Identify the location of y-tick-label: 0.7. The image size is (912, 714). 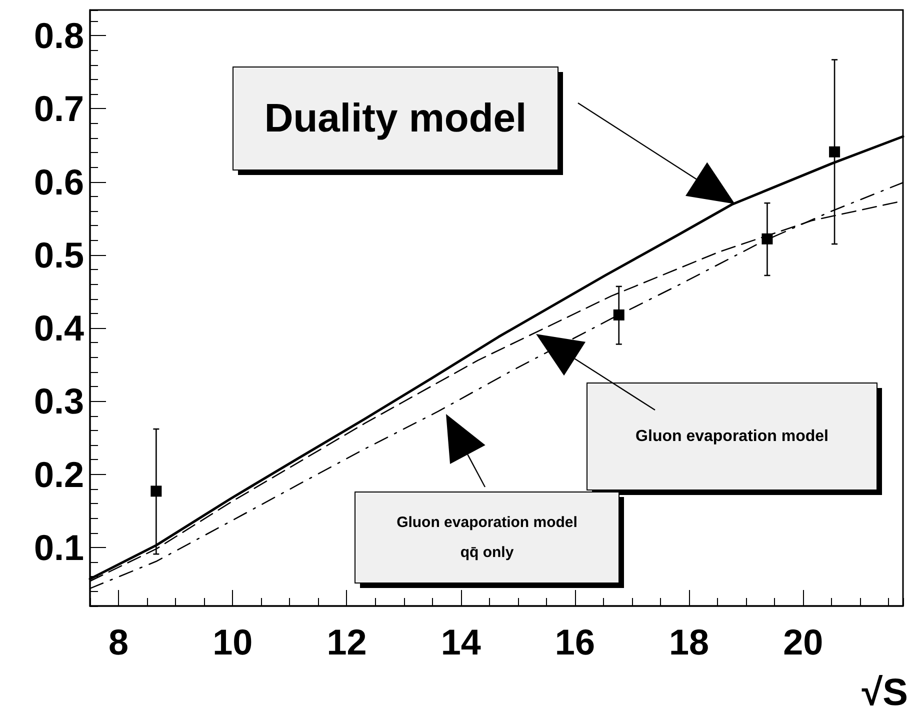
(59, 109).